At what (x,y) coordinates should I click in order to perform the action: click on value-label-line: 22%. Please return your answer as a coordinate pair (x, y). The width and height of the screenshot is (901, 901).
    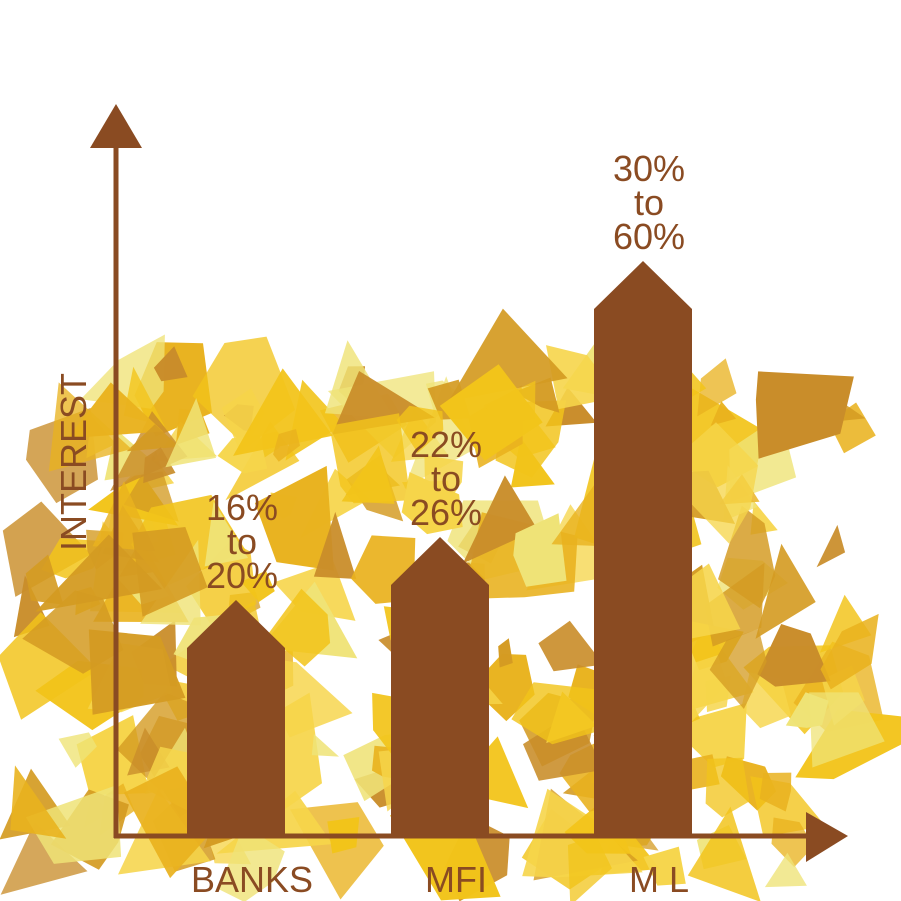
    Looking at the image, I should click on (446, 444).